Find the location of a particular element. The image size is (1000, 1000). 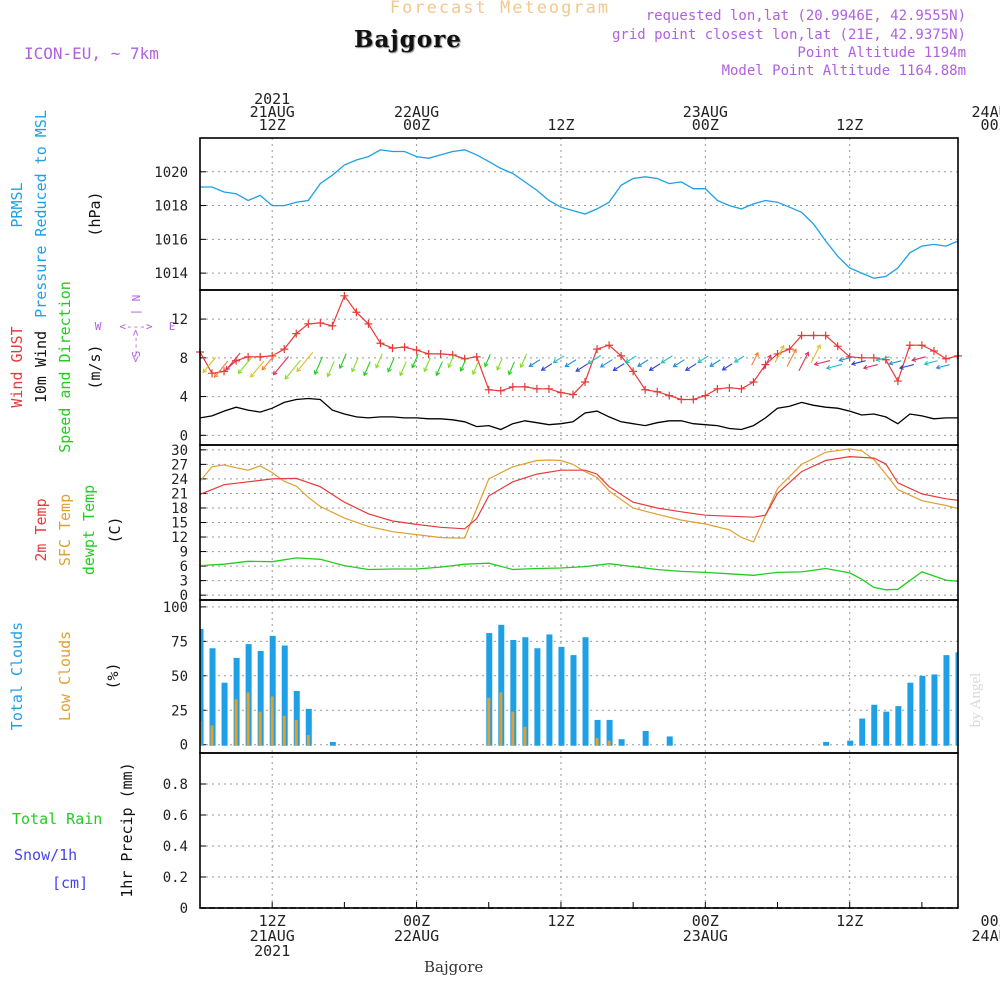

clouds-ytick-label: 100 is located at coordinates (175, 608).